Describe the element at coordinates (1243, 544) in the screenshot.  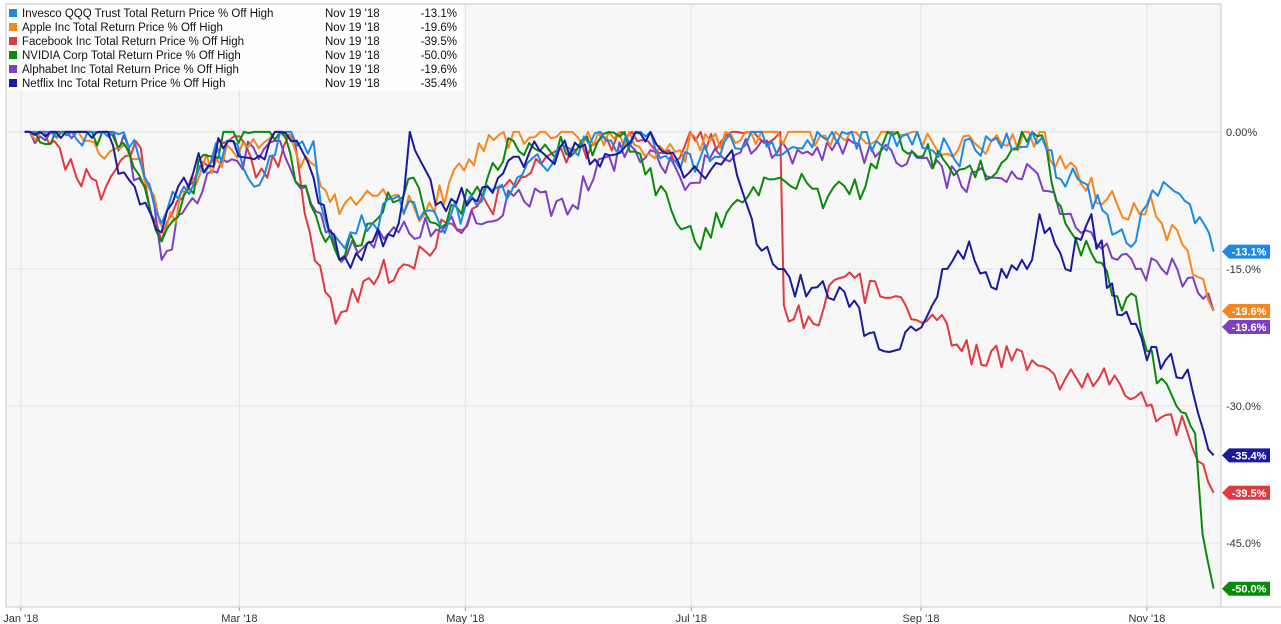
I see `y-tick-label: -45.0%` at that location.